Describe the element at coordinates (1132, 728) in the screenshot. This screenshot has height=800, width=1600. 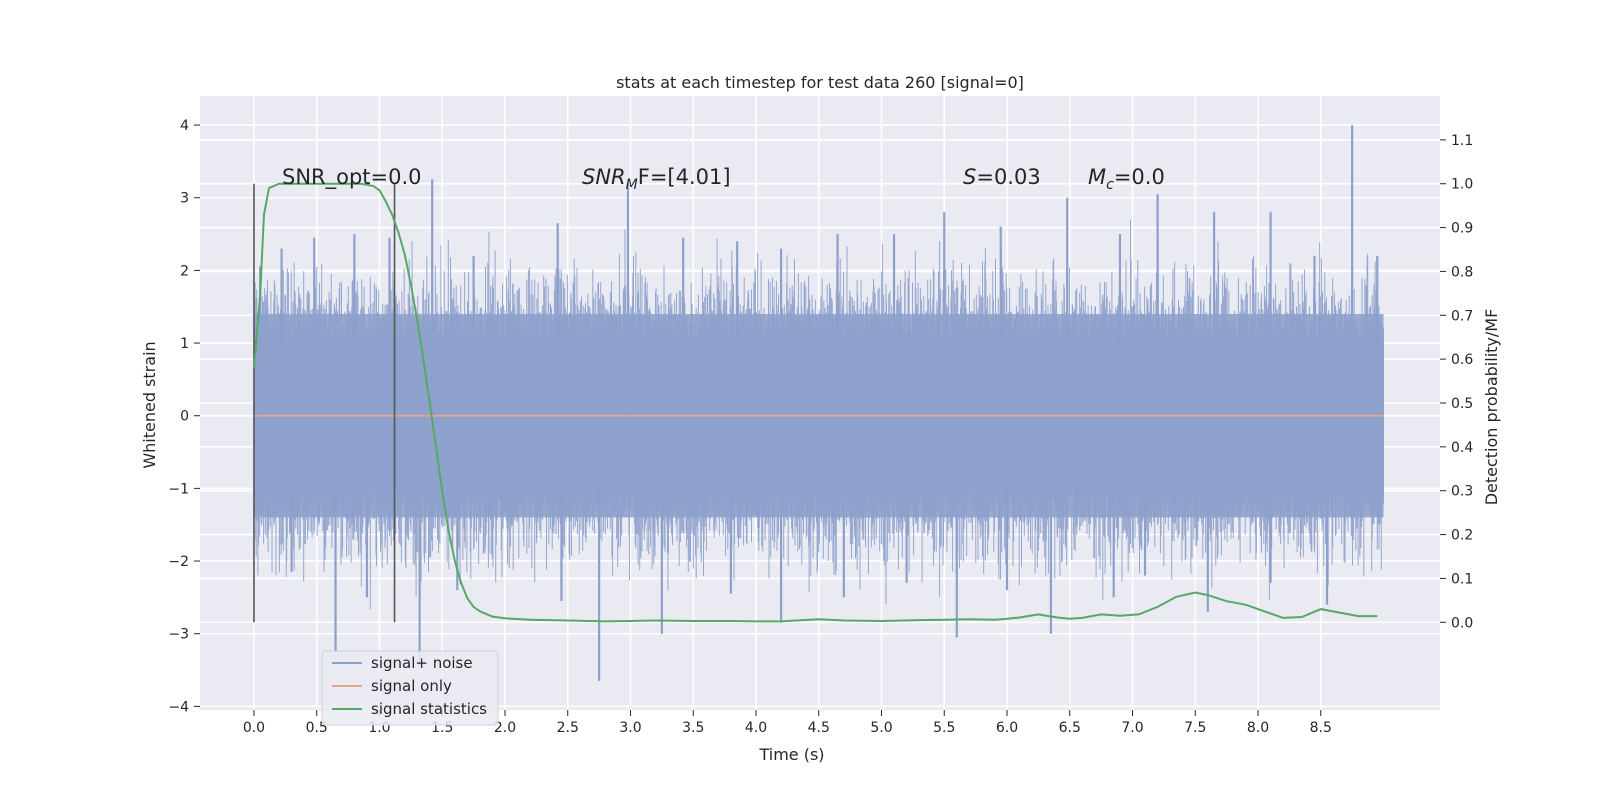
I see `x-tick-label: 7.0` at that location.